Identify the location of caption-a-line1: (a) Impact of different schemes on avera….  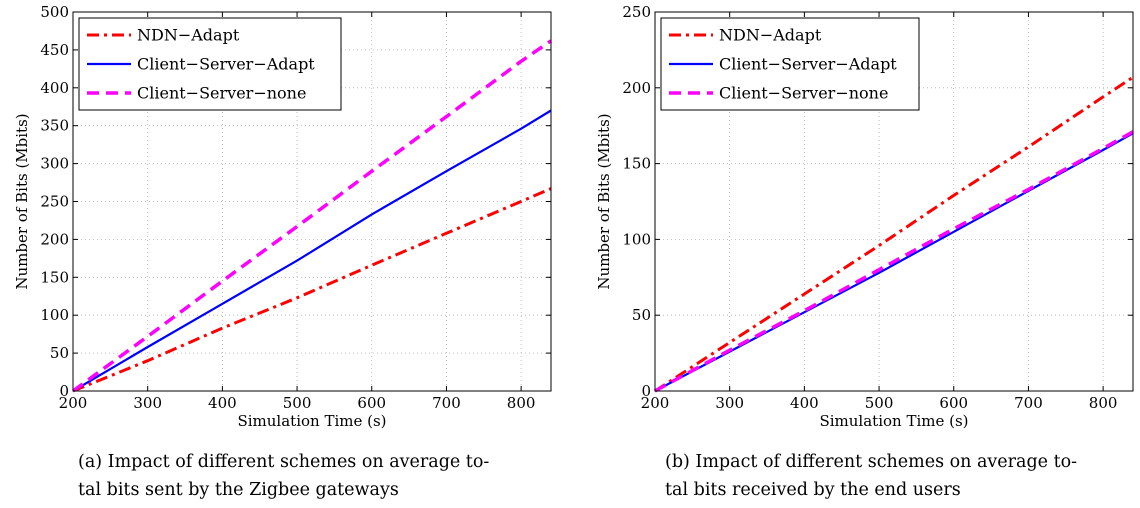
(284, 462).